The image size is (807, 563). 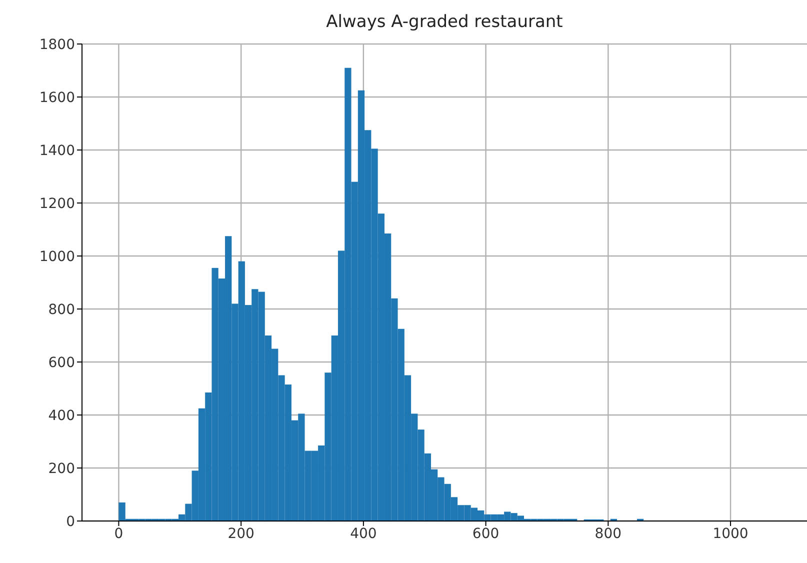 I want to click on y-tick-label: 1600, so click(x=57, y=98).